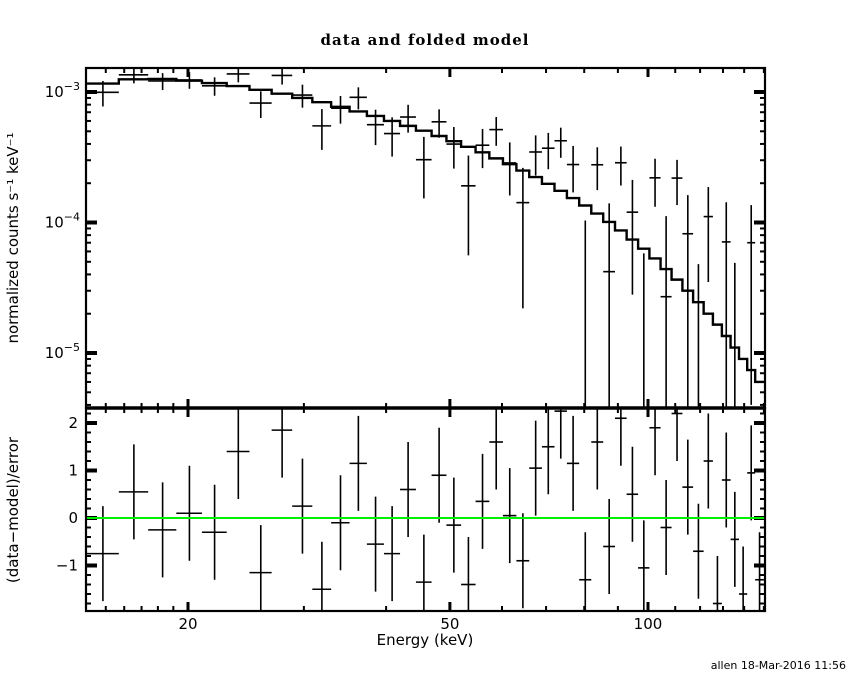 This screenshot has height=680, width=850. What do you see at coordinates (73, 518) in the screenshot?
I see `bottom-y-tick-label: 0` at bounding box center [73, 518].